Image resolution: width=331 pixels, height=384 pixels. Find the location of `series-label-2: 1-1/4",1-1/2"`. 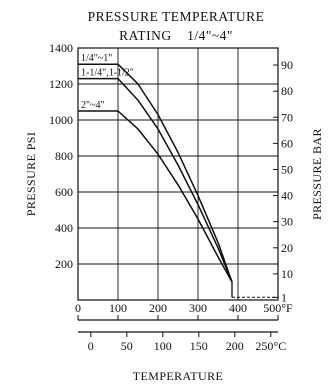

series-label-2: 1-1/4",1-1/2" is located at coordinates (107, 73).